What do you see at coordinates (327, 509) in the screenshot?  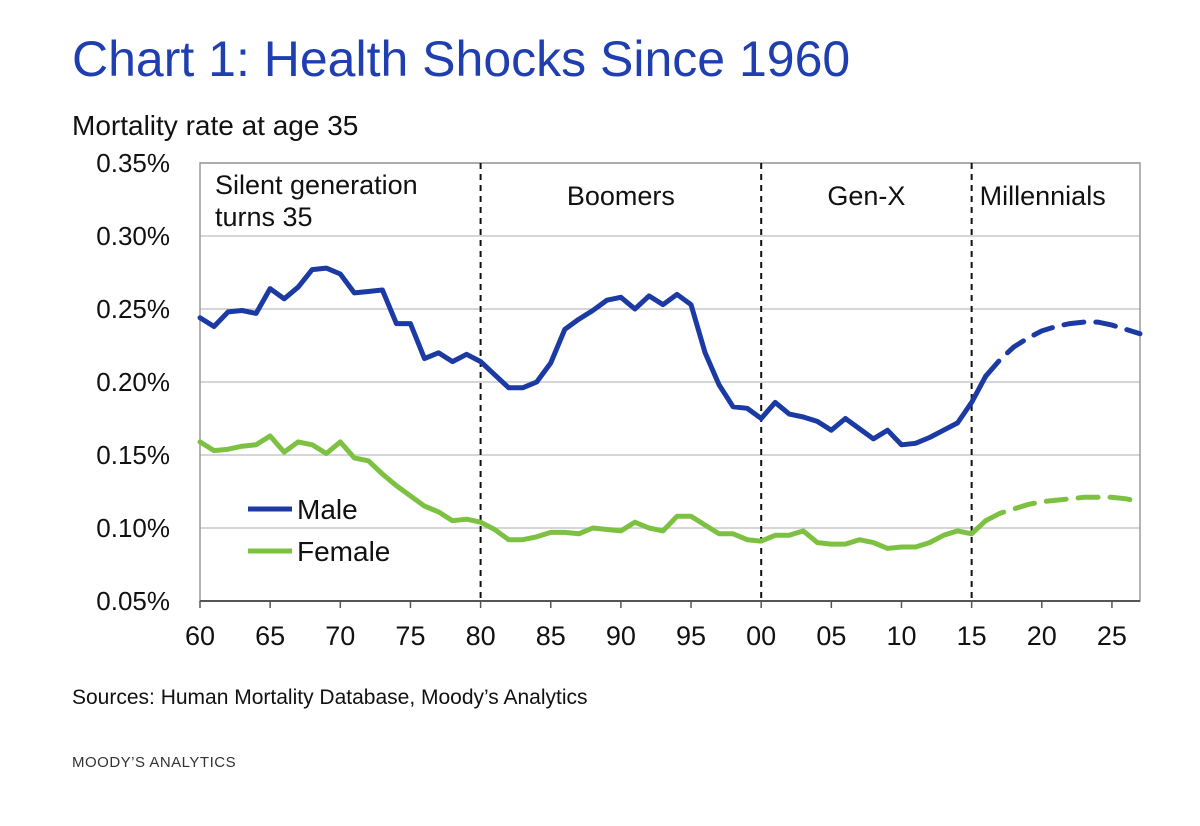 I see `legend-label-male: Male` at bounding box center [327, 509].